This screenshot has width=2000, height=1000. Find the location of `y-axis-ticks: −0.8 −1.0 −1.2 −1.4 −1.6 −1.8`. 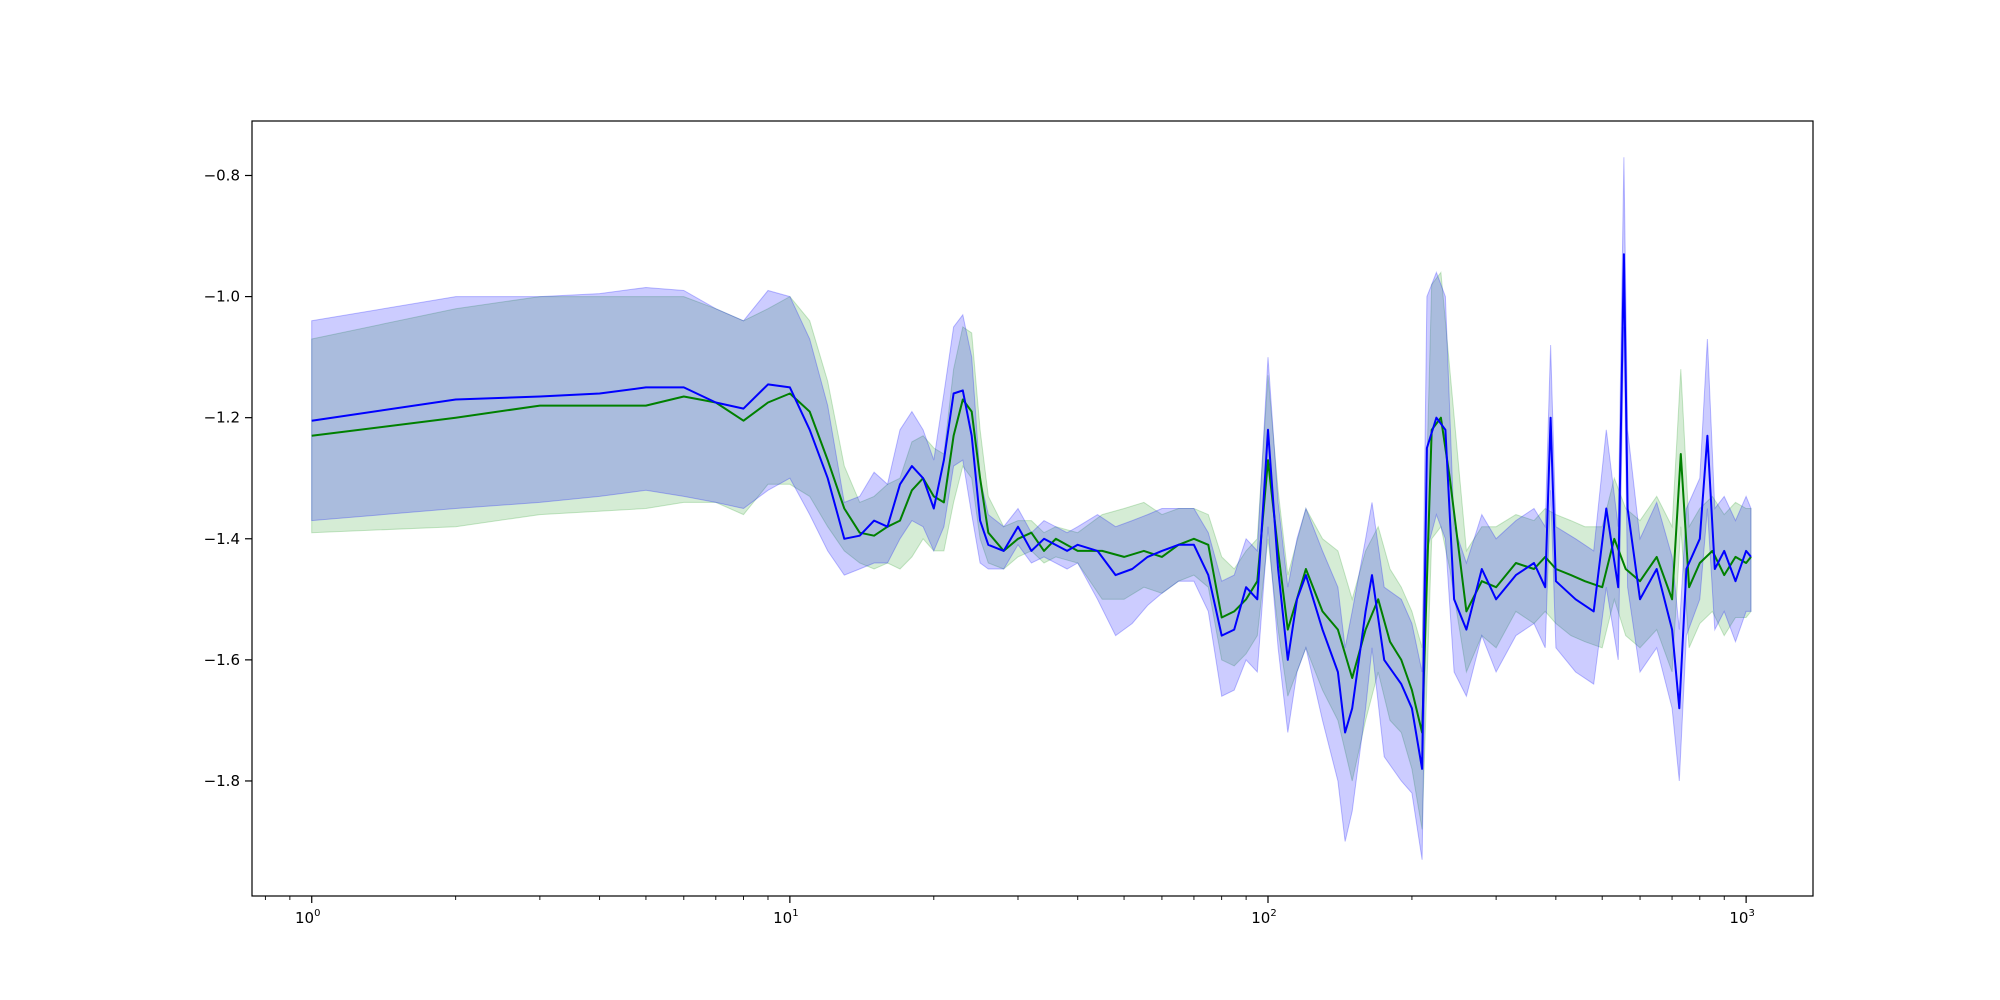

y-axis-ticks: −0.8 −1.0 −1.2 −1.4 −1.6 −1.8 is located at coordinates (228, 478).